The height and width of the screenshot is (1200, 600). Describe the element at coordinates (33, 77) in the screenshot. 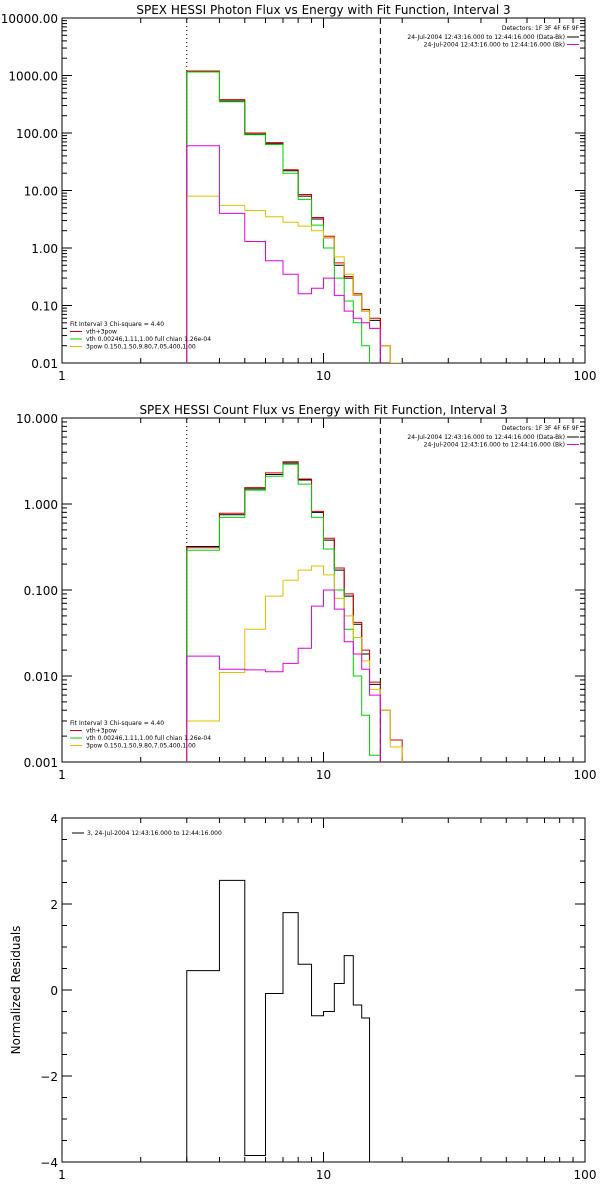

I see `y-tick-label: 1000.00` at that location.